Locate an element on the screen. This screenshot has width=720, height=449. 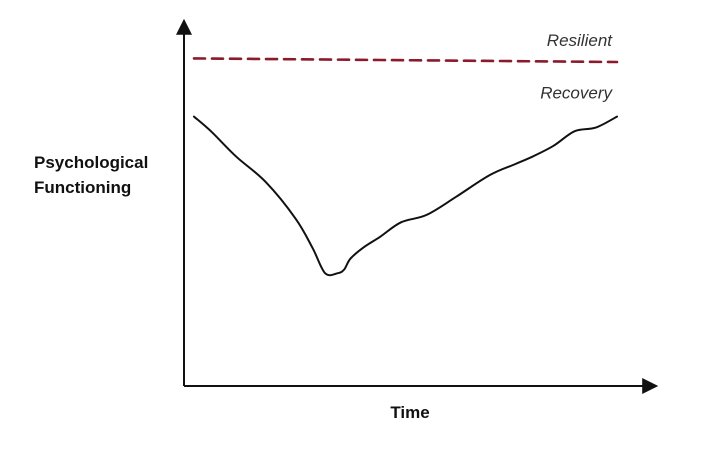
y-axis-label: Psychological Functioning is located at coordinates (109, 175).